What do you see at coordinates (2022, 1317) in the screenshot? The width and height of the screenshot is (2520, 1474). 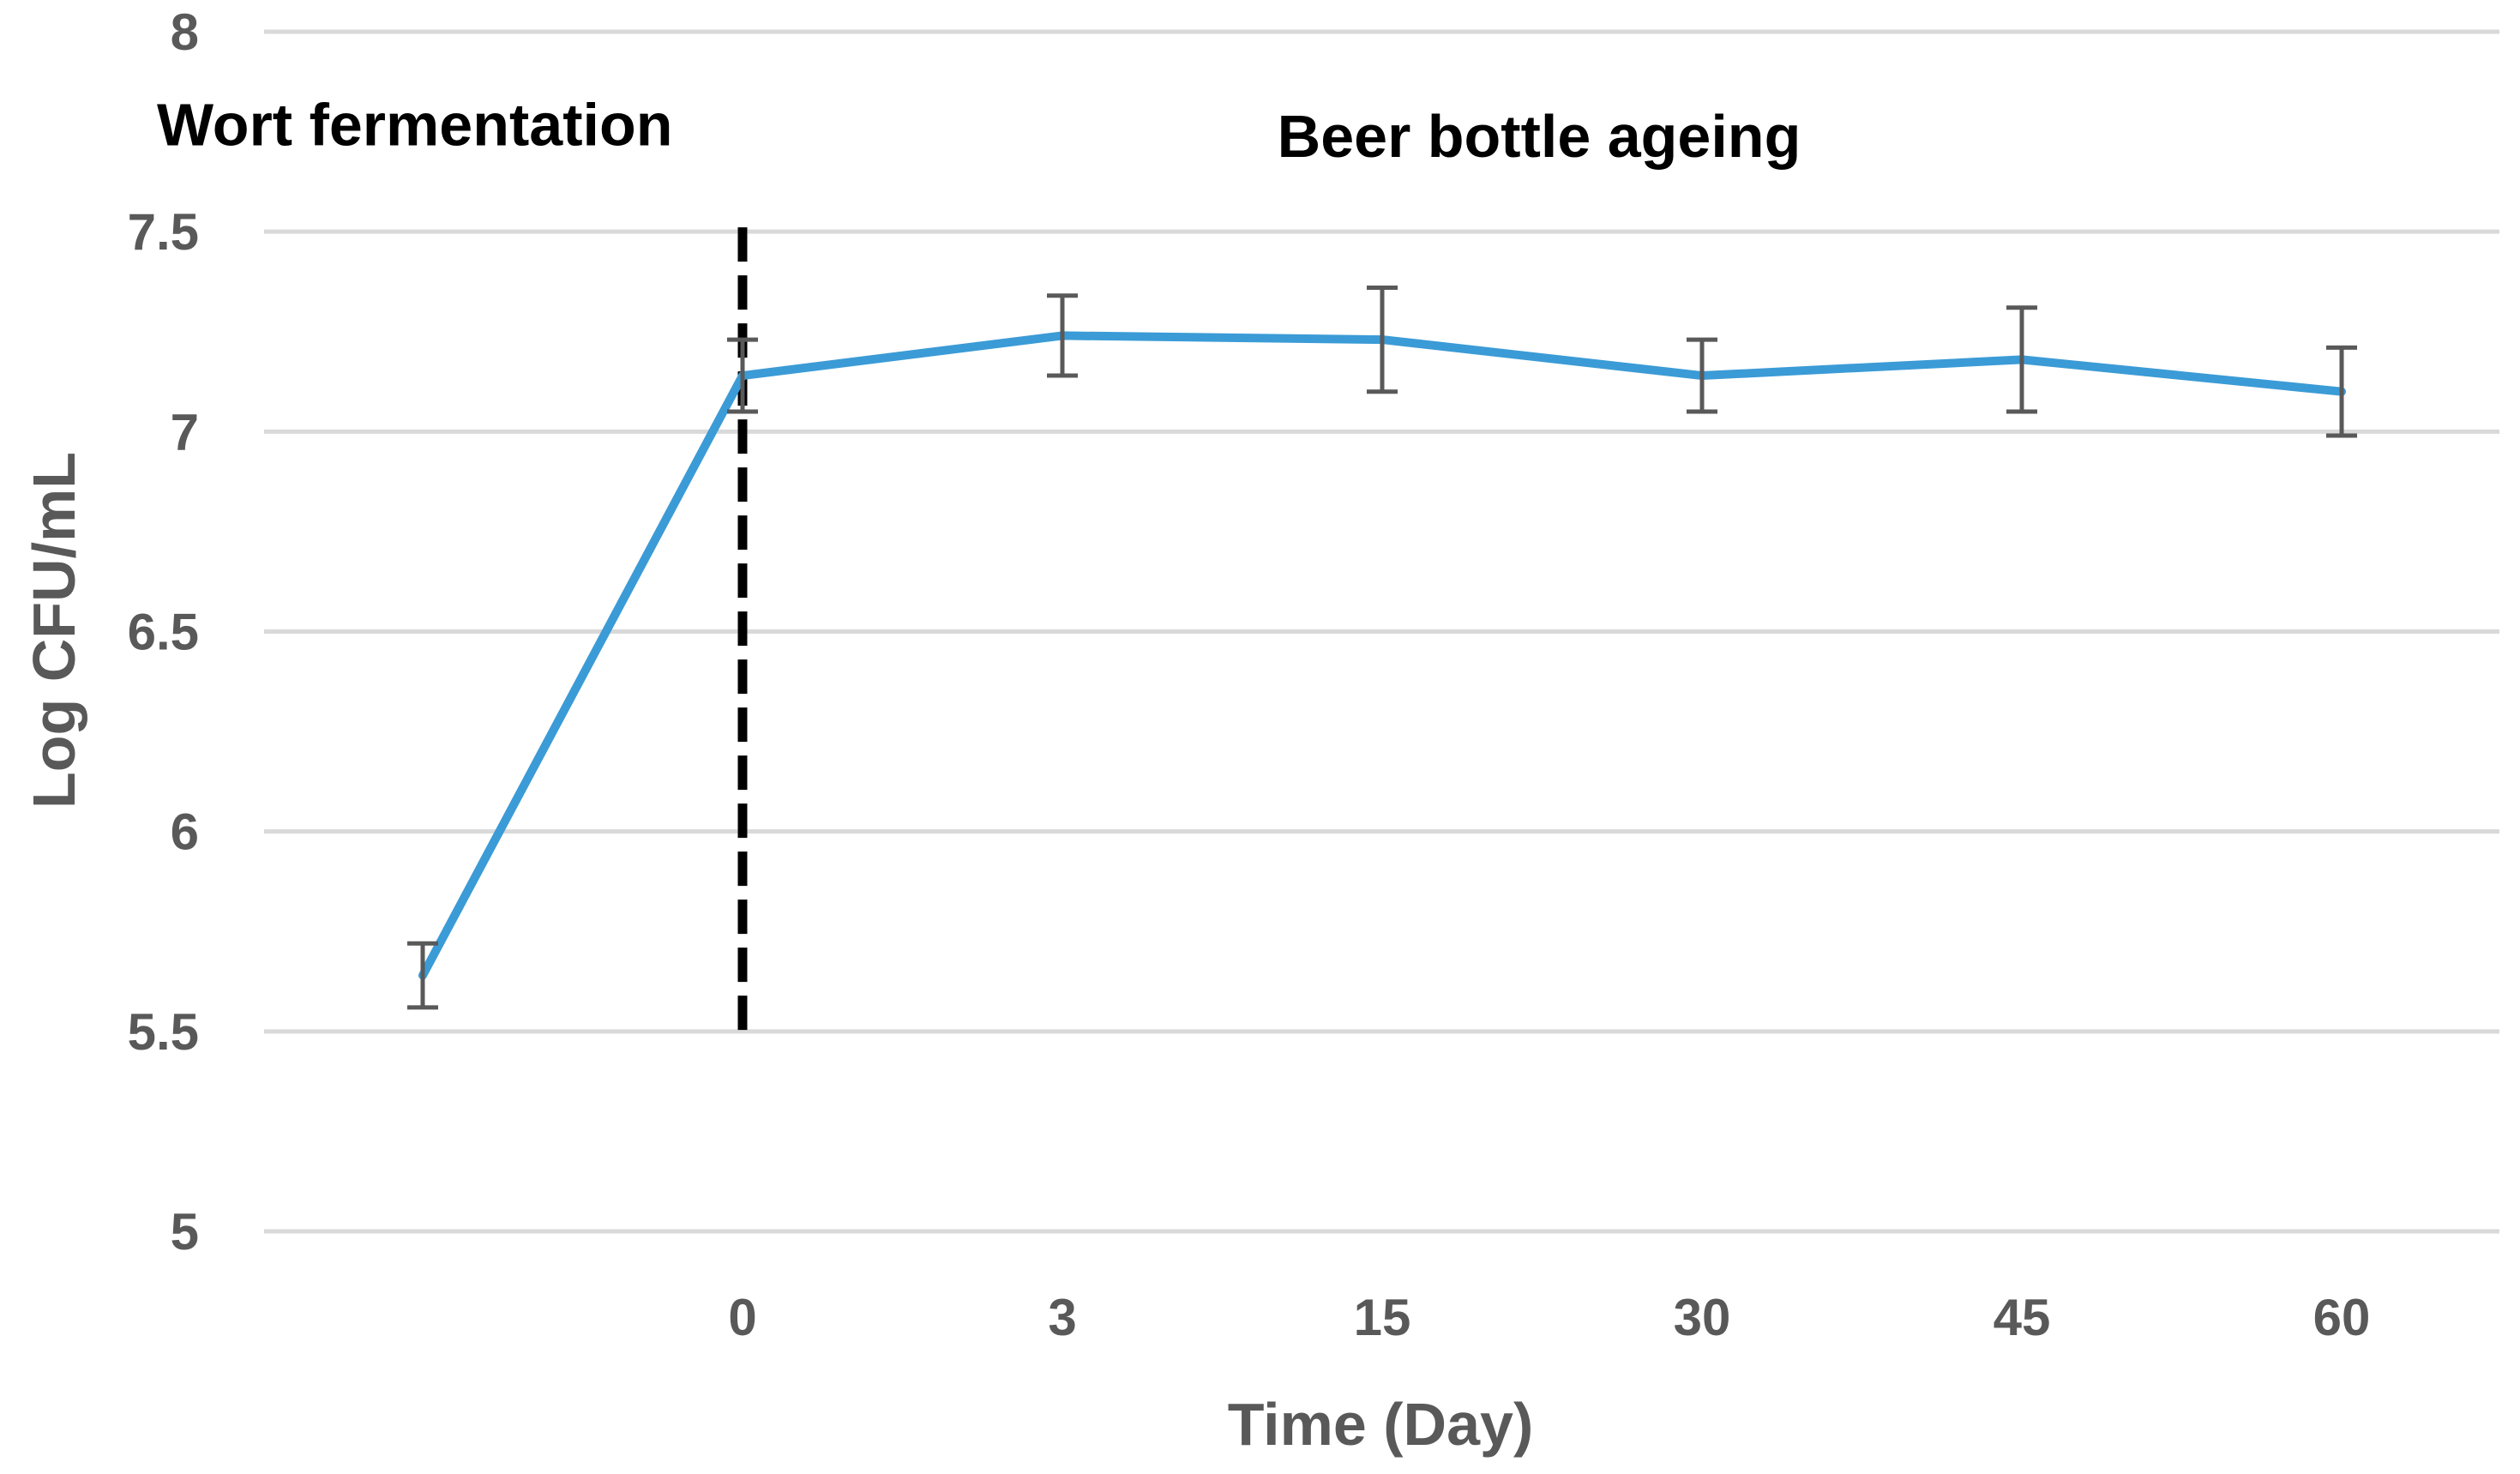 I see `x-tick-label: 45` at bounding box center [2022, 1317].